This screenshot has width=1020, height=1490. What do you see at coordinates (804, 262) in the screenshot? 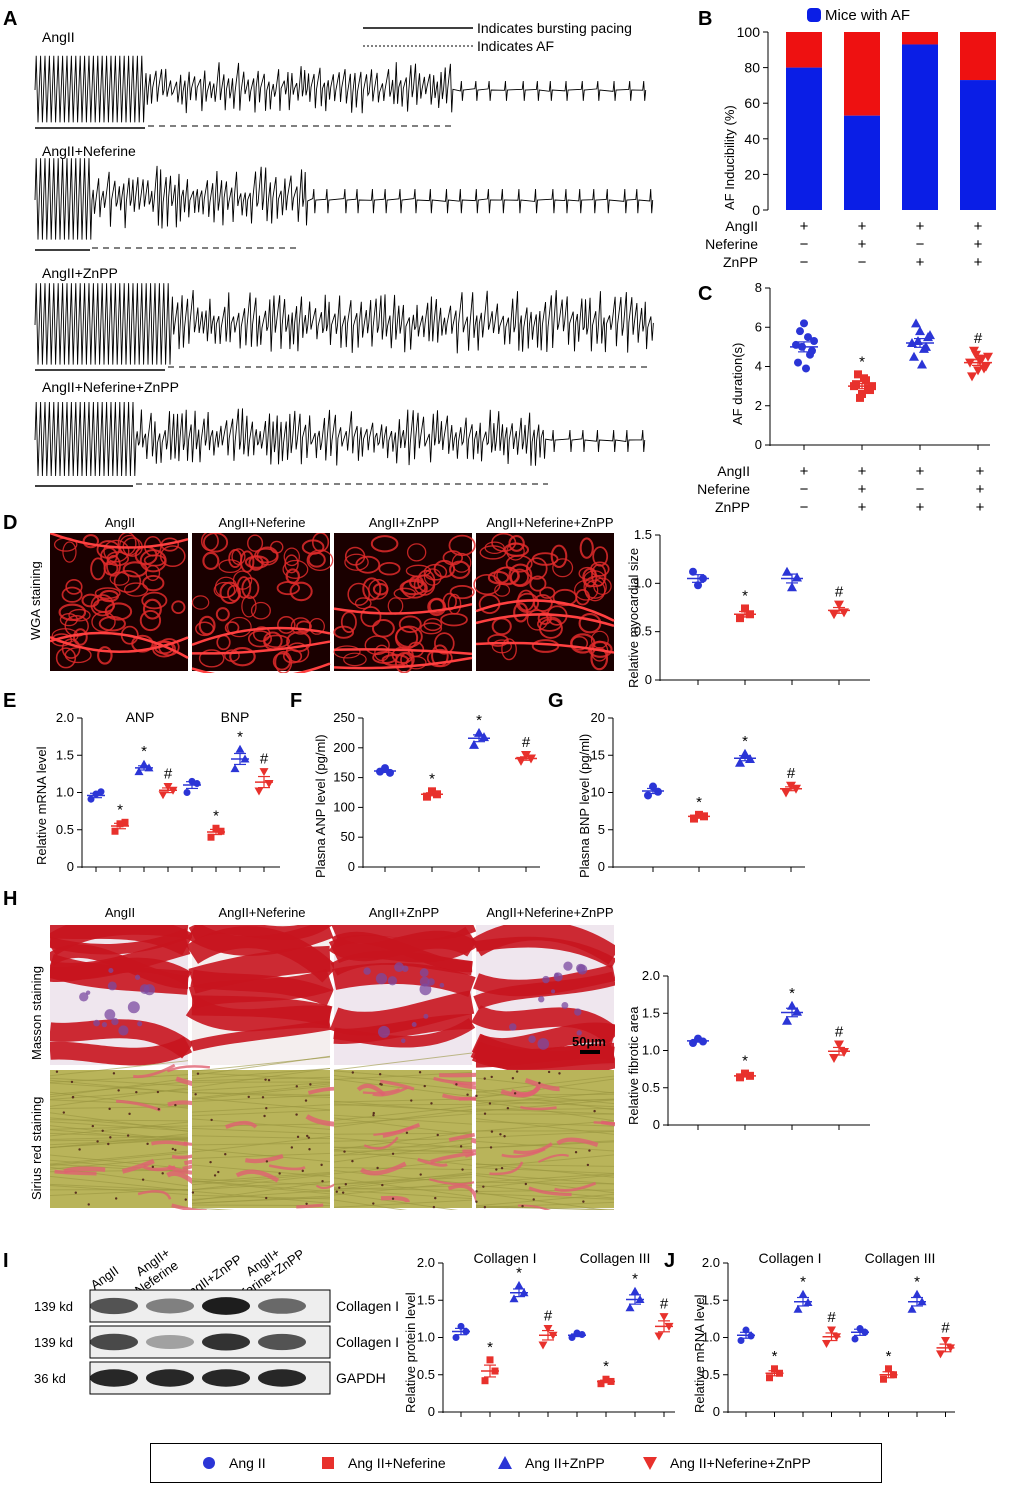
I see `treatment-sign: −` at bounding box center [804, 262].